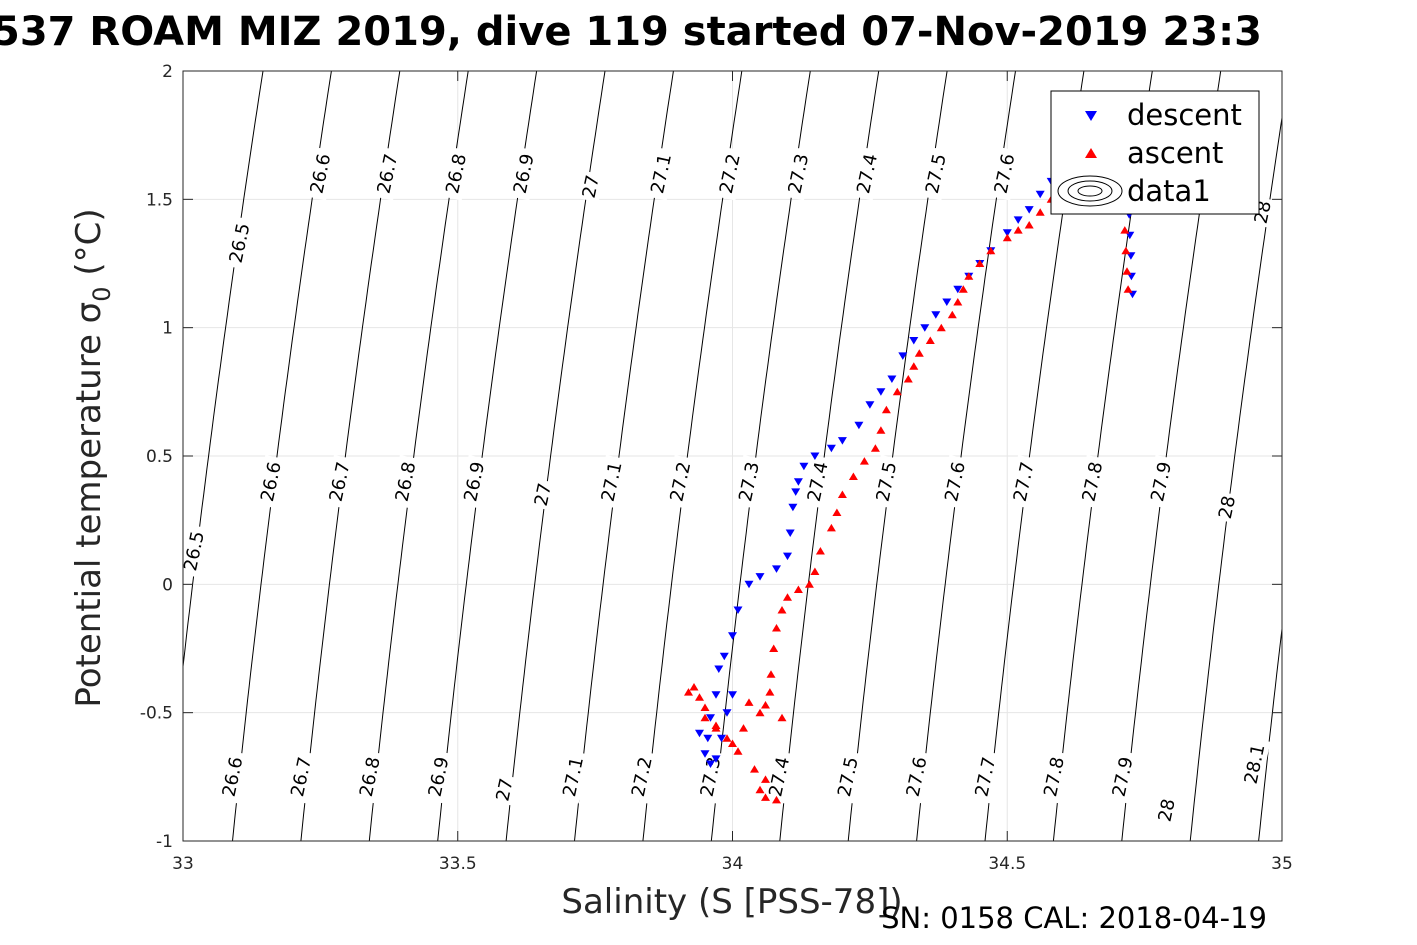 The height and width of the screenshot is (945, 1417). Describe the element at coordinates (156, 714) in the screenshot. I see `y-tick-label: -0.5` at that location.